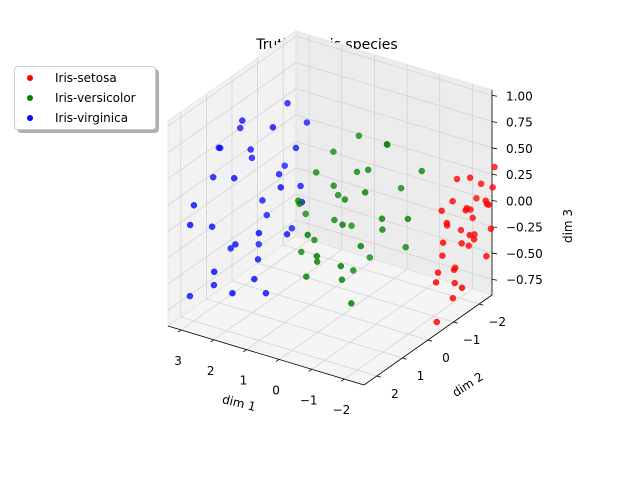 The height and width of the screenshot is (480, 640). Describe the element at coordinates (524, 228) in the screenshot. I see `z-tick-label: −0.25` at that location.